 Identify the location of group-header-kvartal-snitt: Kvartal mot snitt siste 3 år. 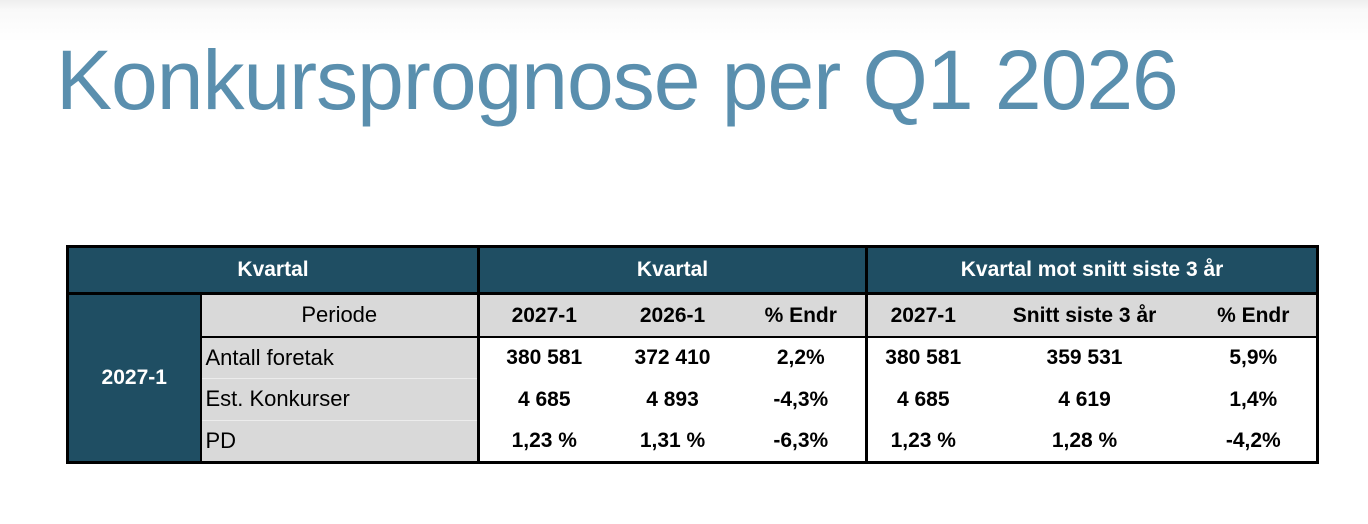
(1091, 270).